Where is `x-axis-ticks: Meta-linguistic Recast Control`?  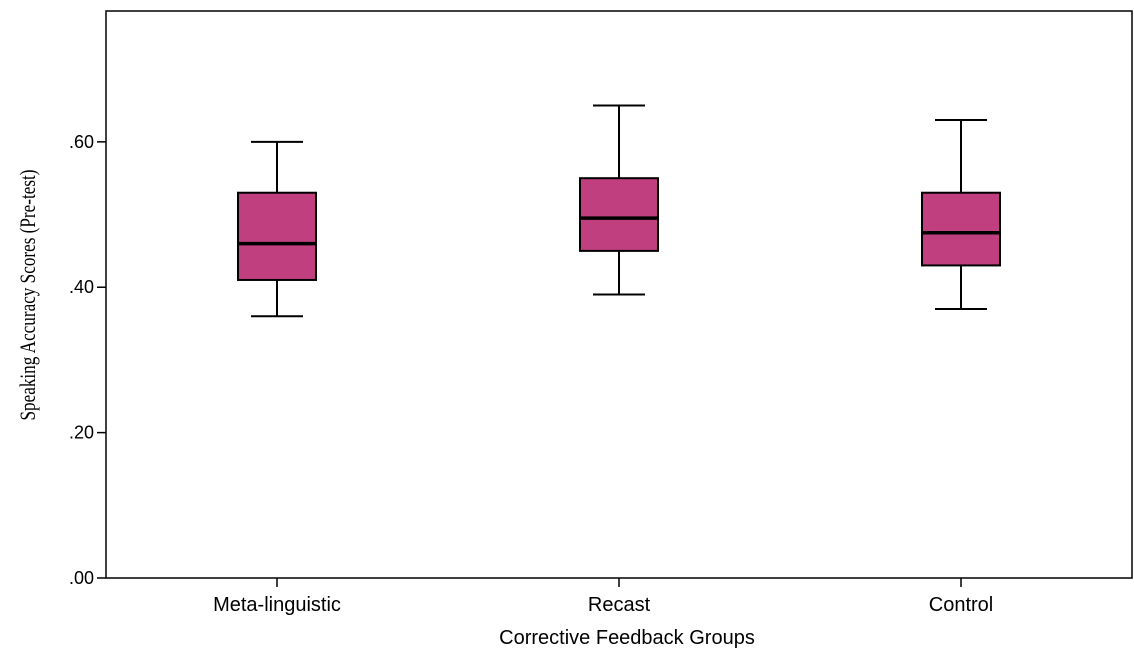 x-axis-ticks: Meta-linguistic Recast Control is located at coordinates (603, 597).